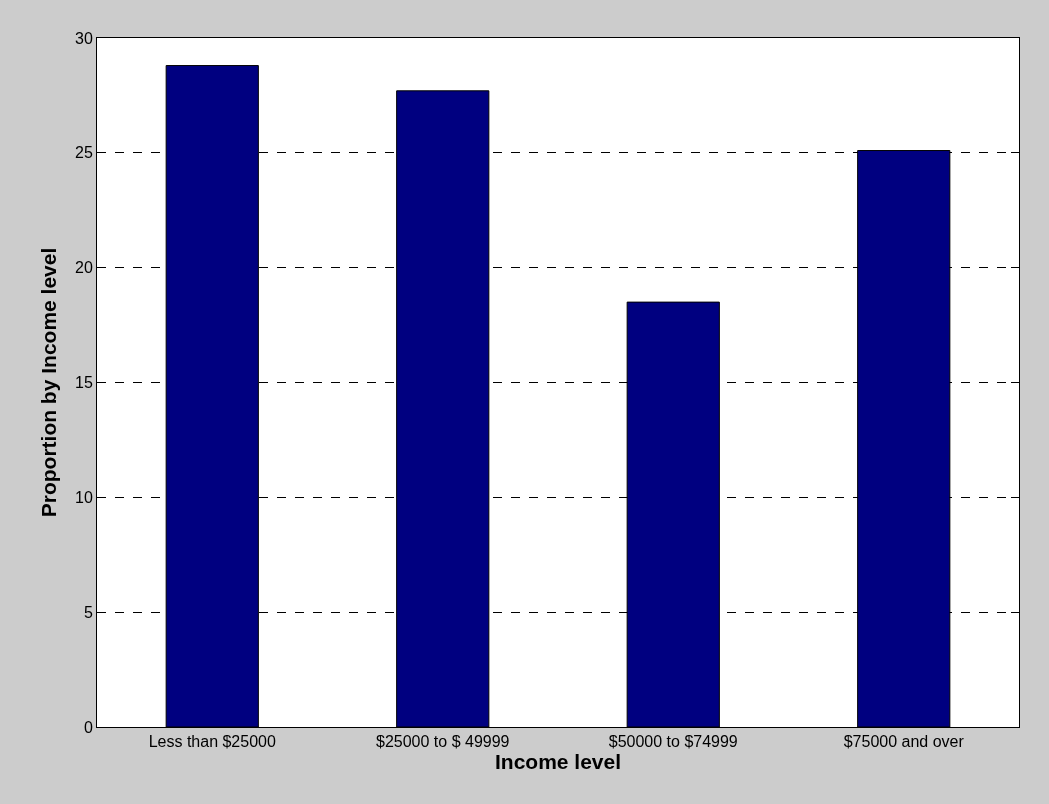 The width and height of the screenshot is (1049, 804). What do you see at coordinates (49, 382) in the screenshot?
I see `y-axis-title: Proportion by Income level` at bounding box center [49, 382].